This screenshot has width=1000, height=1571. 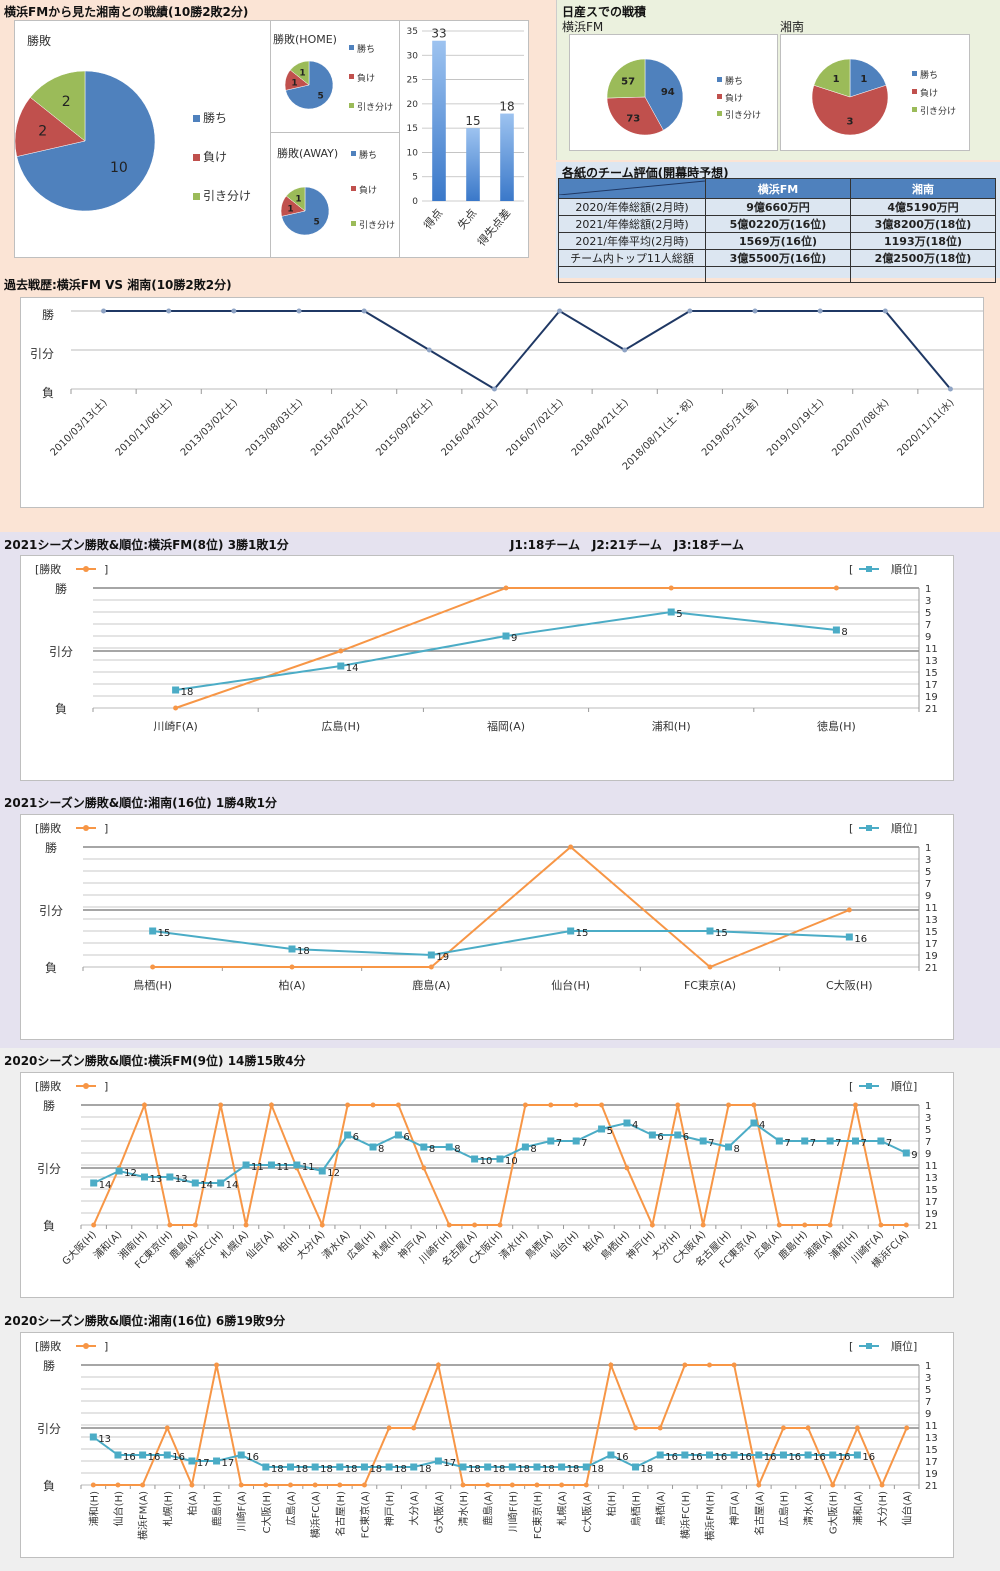 What do you see at coordinates (155, 1061) in the screenshot?
I see `y2020-title: 2020シーズン勝敗&順位:横浜FM(9位) 14勝15敗4分` at bounding box center [155, 1061].